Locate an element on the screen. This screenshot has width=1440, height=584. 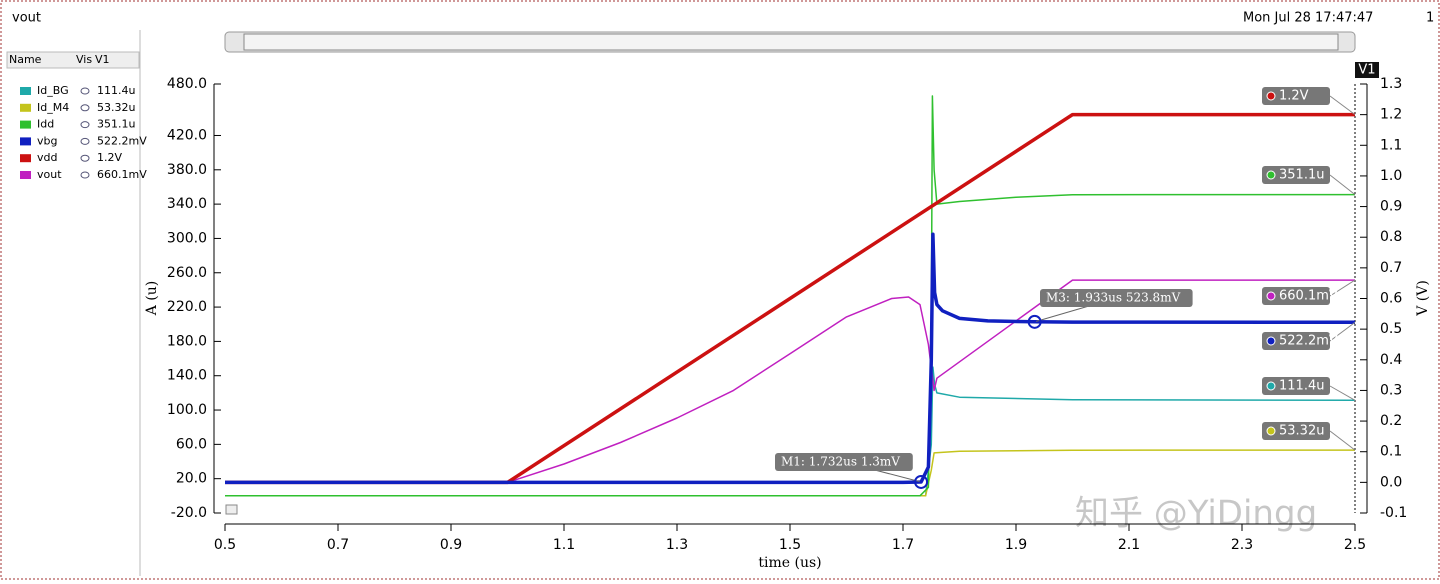
x-tick-label: 2.1 is located at coordinates (1129, 545).